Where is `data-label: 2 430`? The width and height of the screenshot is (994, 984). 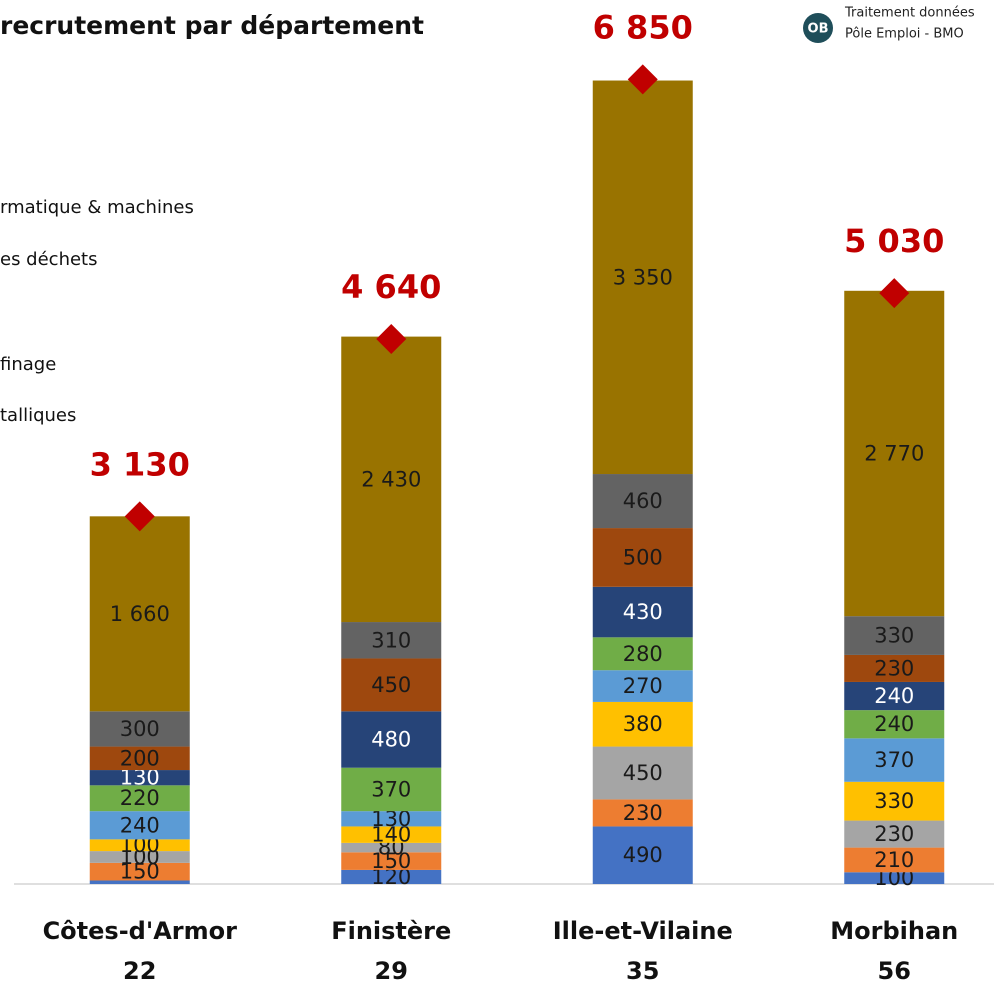
data-label: 2 430 is located at coordinates (391, 479).